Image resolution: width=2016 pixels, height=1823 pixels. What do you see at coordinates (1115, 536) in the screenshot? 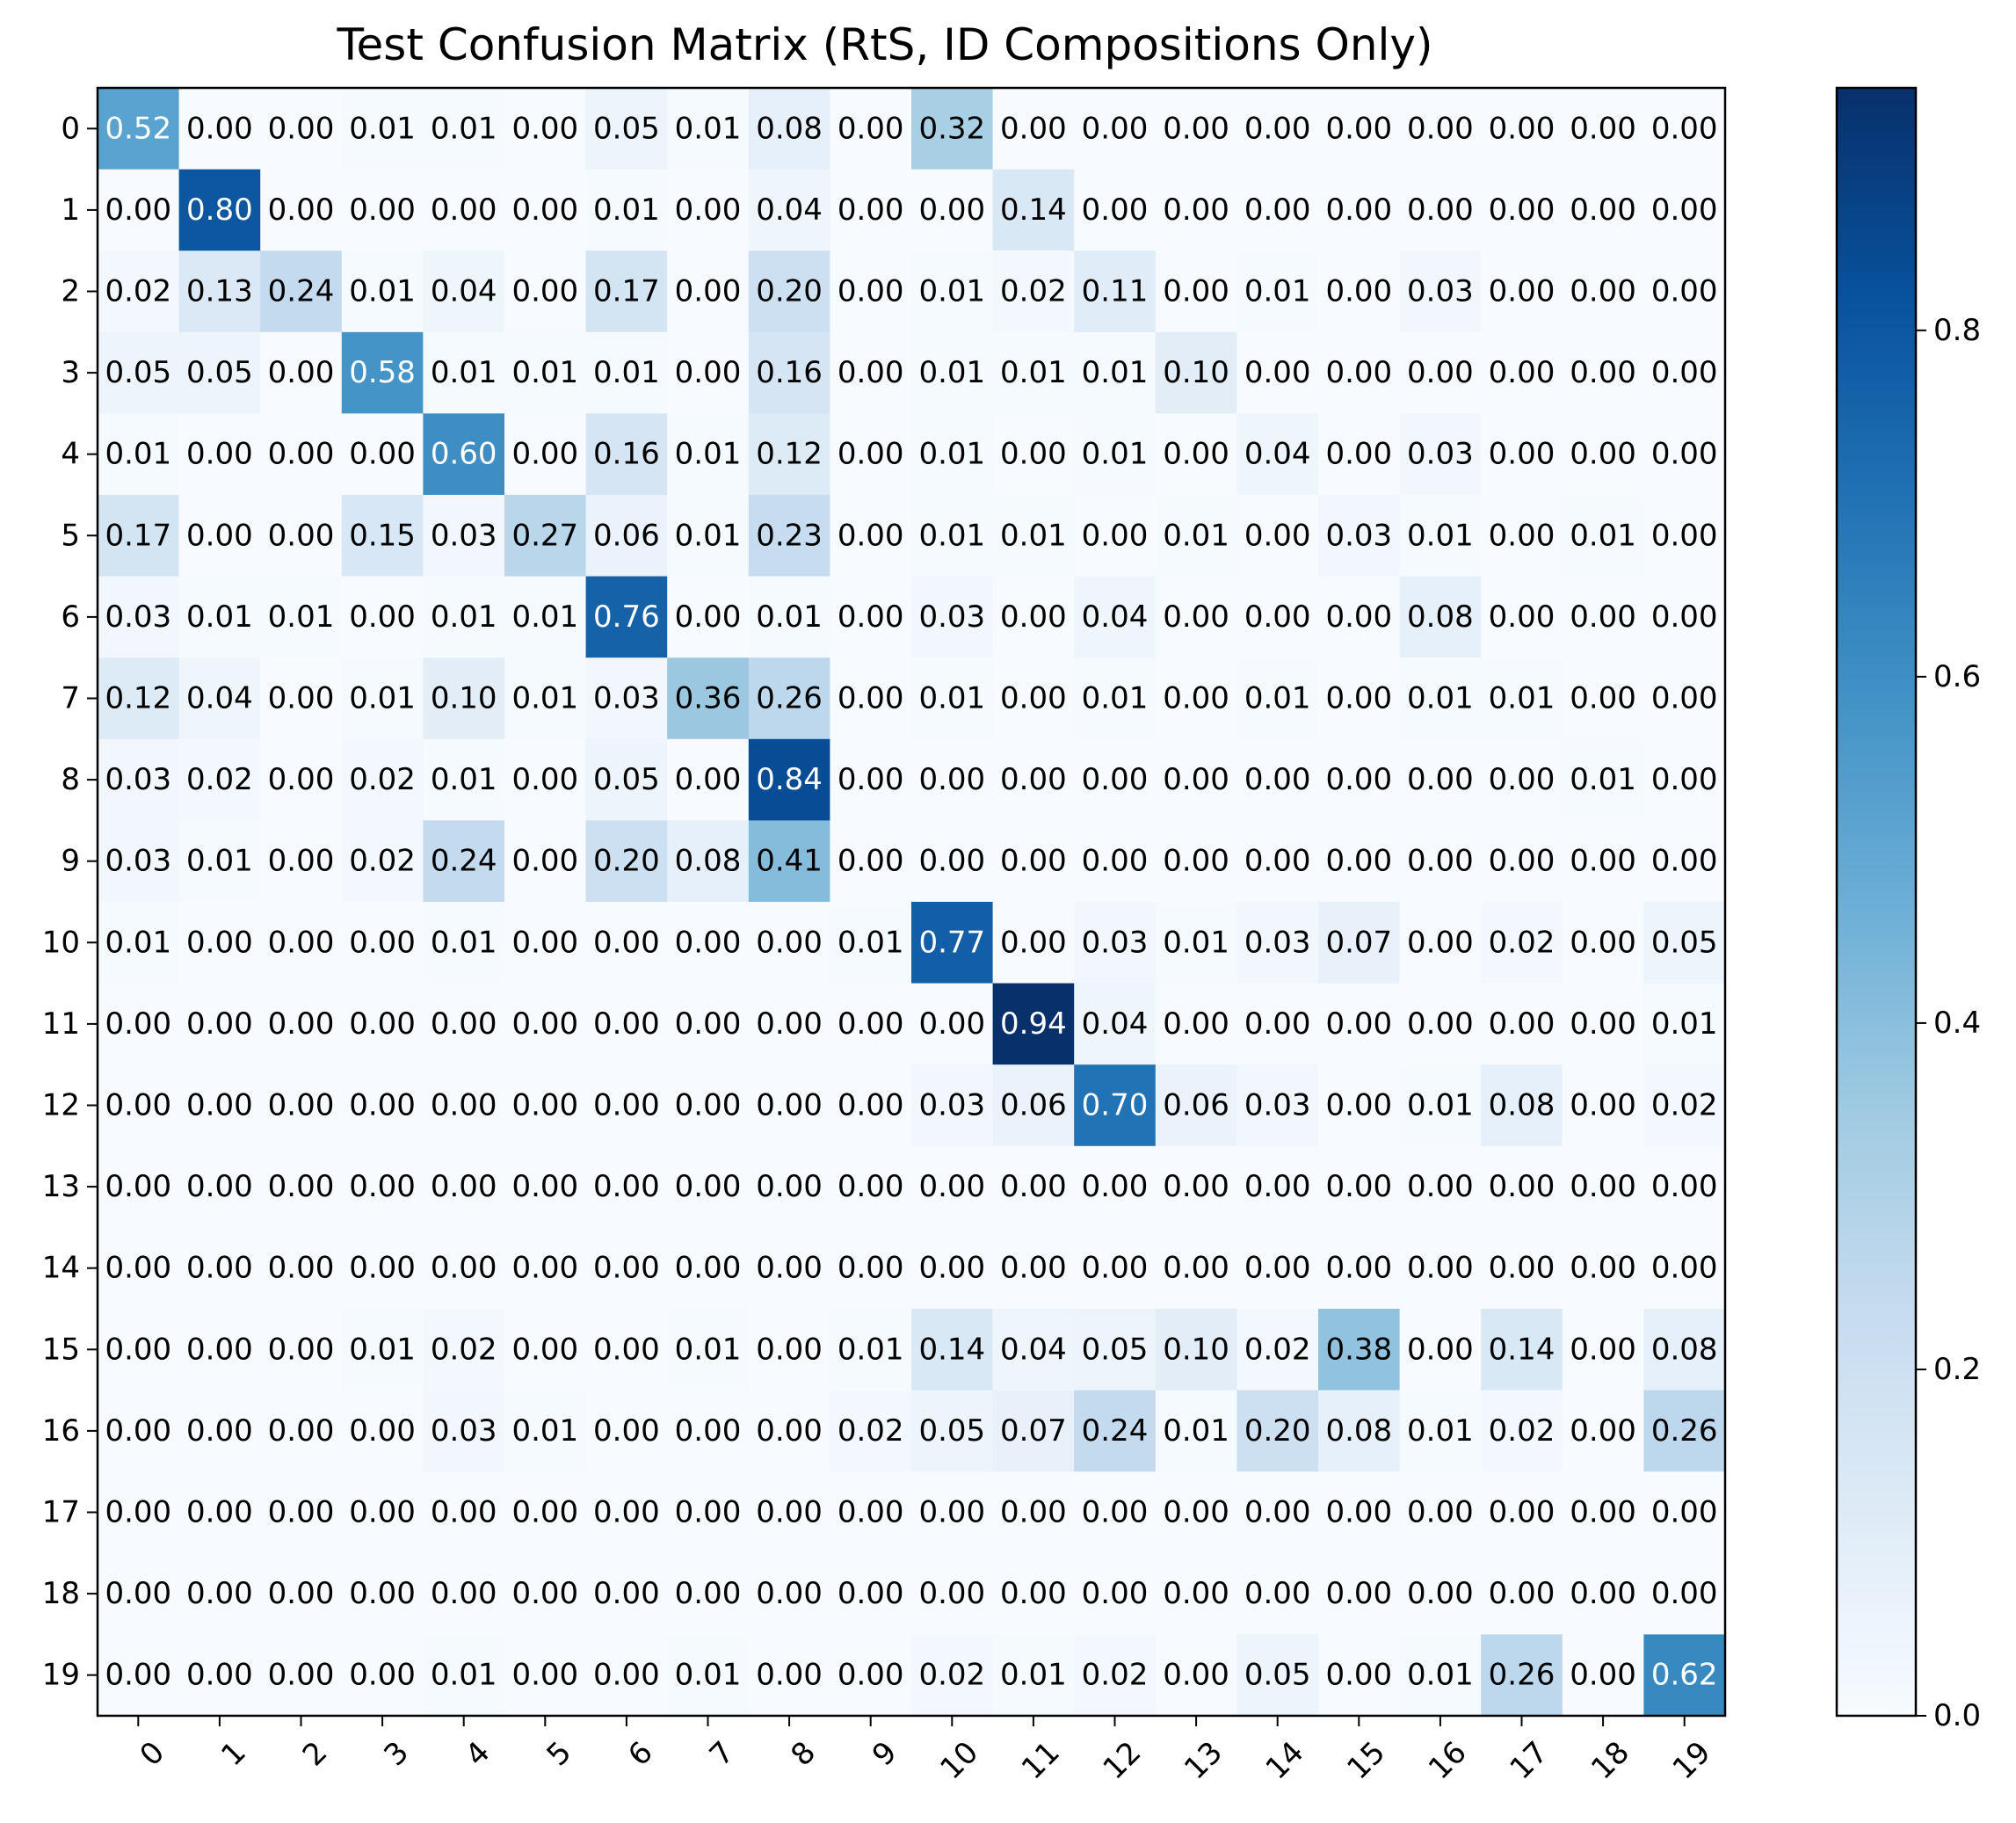
I see `cell-label-5-12: 0.00` at bounding box center [1115, 536].